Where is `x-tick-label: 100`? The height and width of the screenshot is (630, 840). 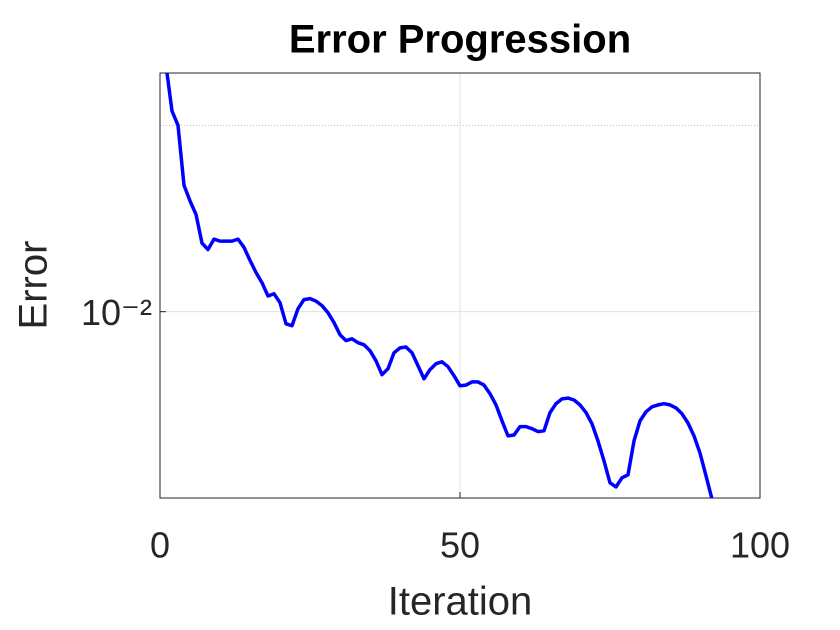 x-tick-label: 100 is located at coordinates (760, 545).